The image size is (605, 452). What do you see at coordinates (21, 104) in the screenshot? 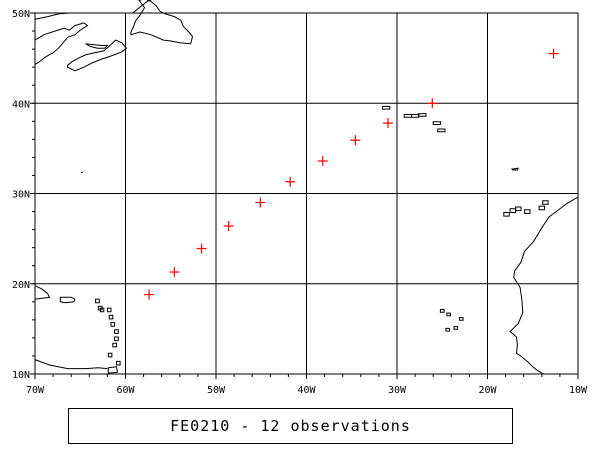
I see `tick-label-lat: 40N` at bounding box center [21, 104].